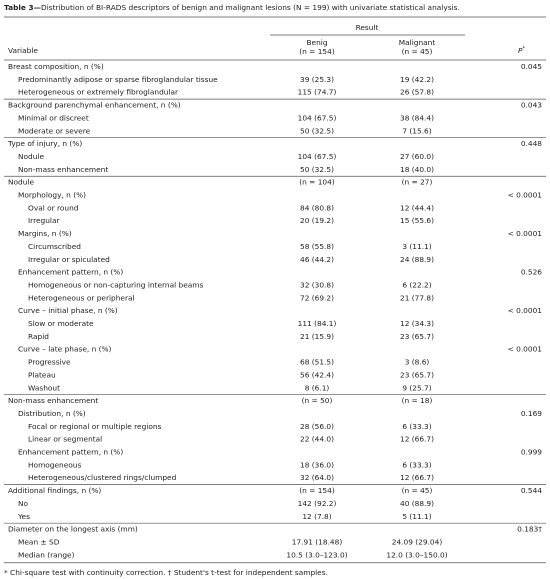 The height and width of the screenshot is (579, 550). What do you see at coordinates (317, 426) in the screenshot?
I see `benign-cell: 28 (56.0)` at bounding box center [317, 426].